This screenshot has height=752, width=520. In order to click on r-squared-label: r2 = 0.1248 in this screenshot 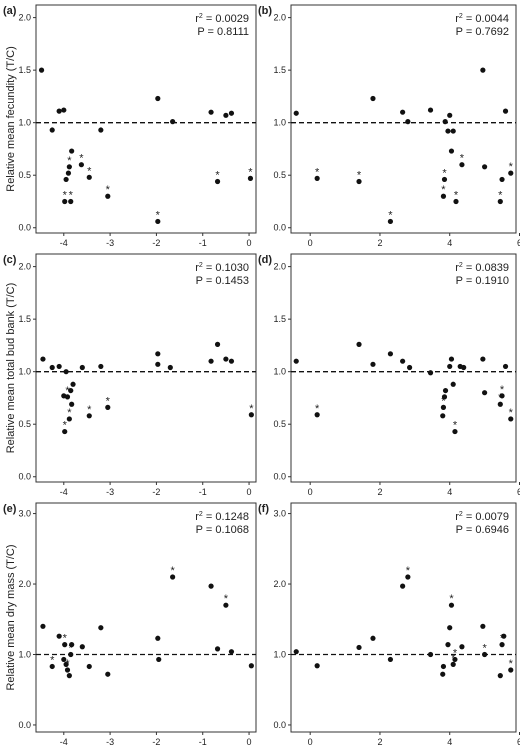, I will do `click(222, 517)`.